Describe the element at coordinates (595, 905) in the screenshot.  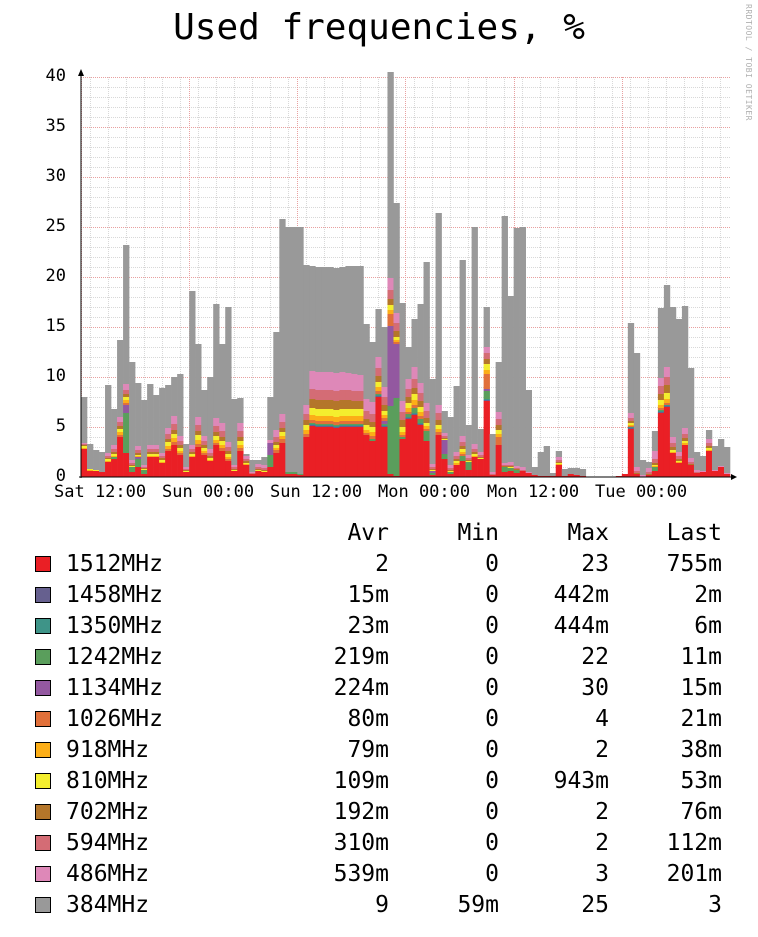
I see `legend-max: 25` at that location.